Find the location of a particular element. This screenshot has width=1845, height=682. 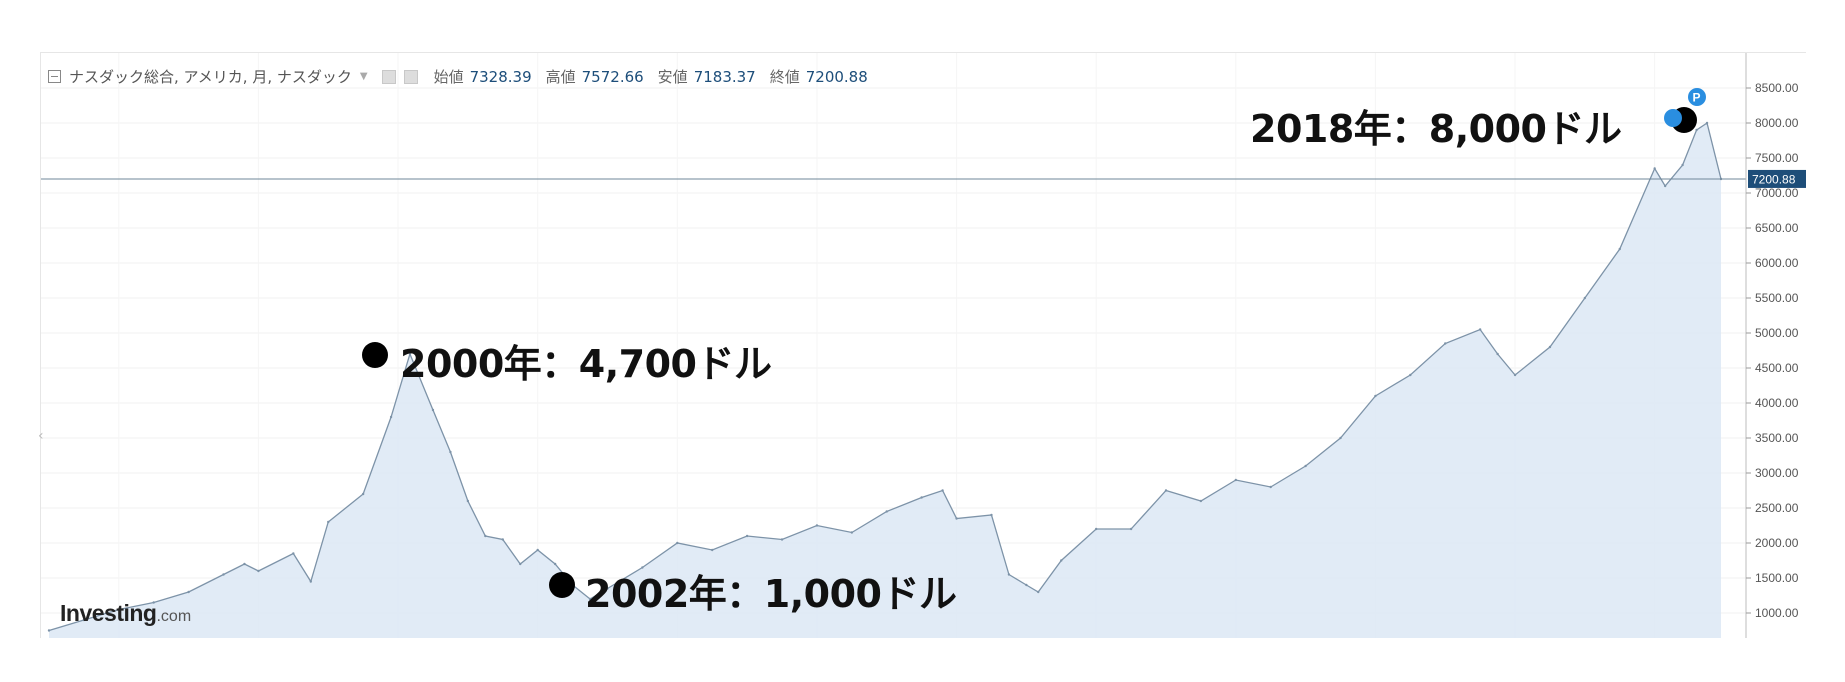

collapse-icon is located at coordinates (54, 76).